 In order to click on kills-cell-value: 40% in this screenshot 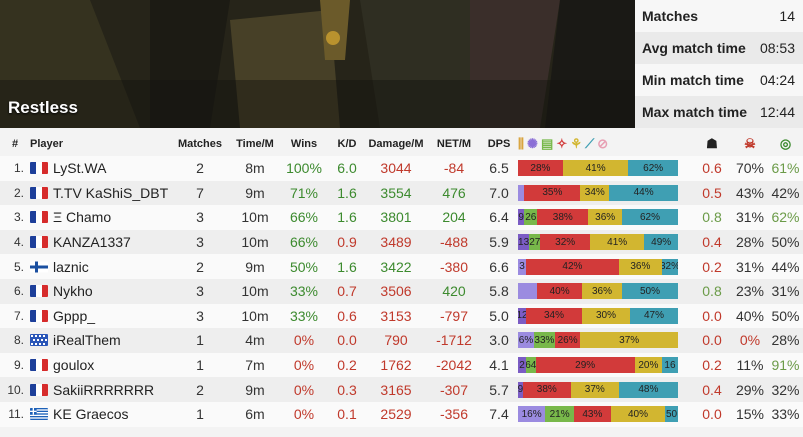, I will do `click(750, 315)`.